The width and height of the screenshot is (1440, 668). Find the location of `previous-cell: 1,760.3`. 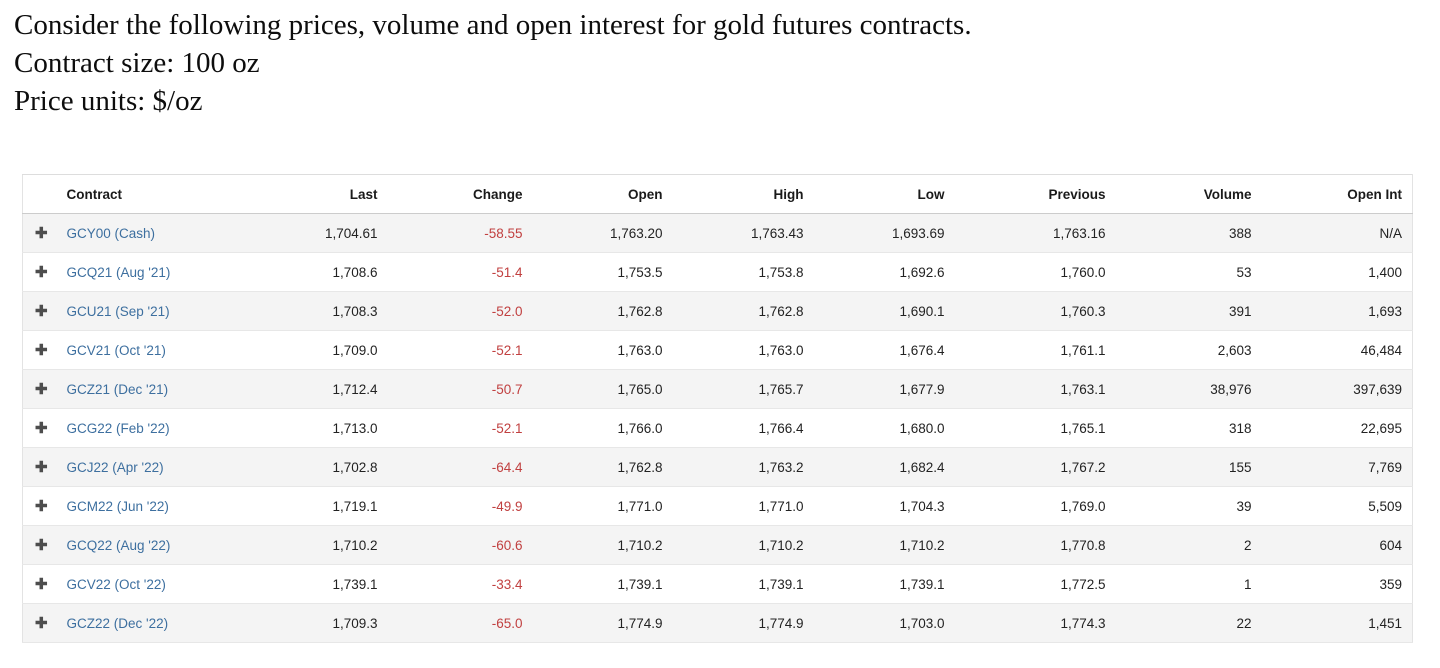

previous-cell: 1,760.3 is located at coordinates (1035, 311).